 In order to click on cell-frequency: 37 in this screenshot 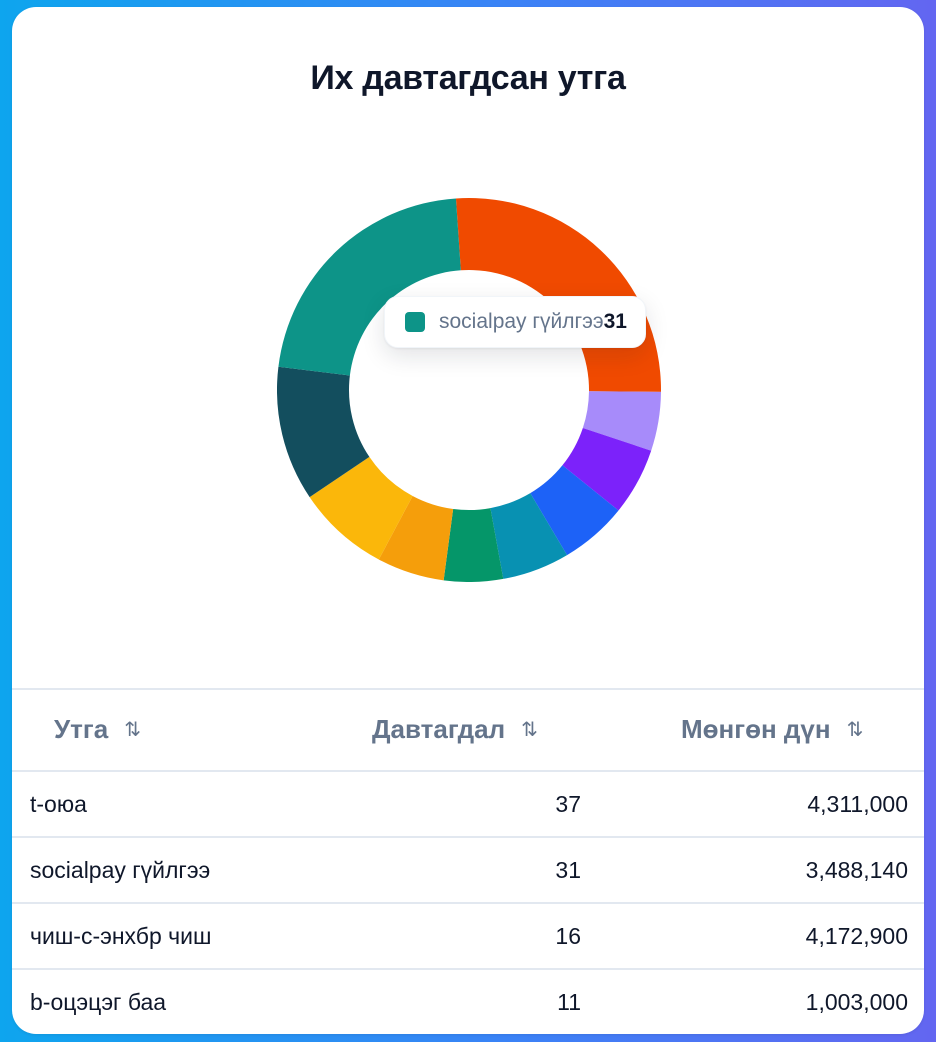, I will do `click(568, 804)`.